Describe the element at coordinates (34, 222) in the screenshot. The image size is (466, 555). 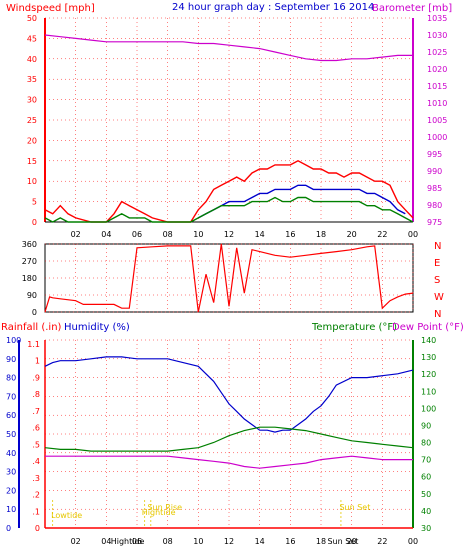
I see `wind-tick-label: 0` at that location.